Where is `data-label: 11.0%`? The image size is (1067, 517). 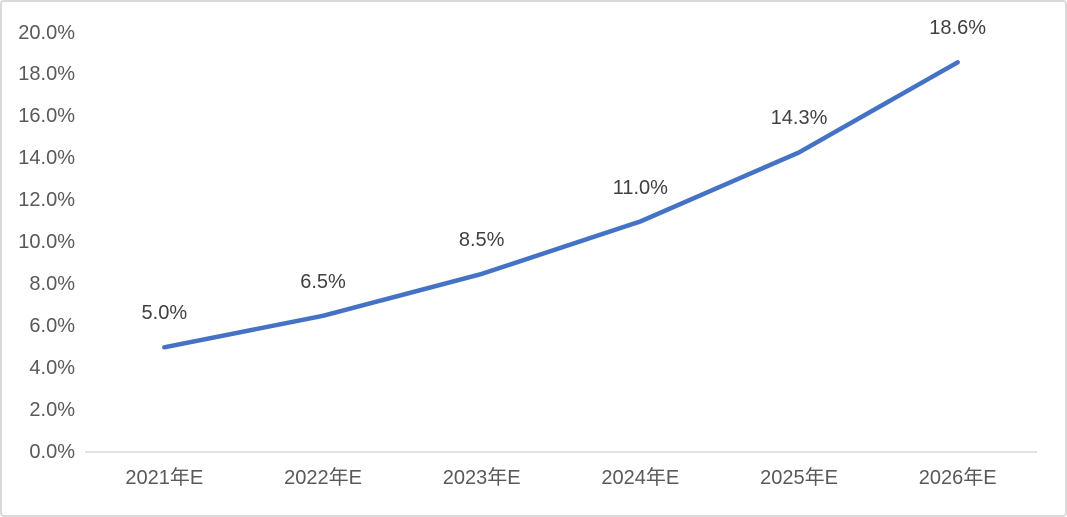
data-label: 11.0% is located at coordinates (640, 187).